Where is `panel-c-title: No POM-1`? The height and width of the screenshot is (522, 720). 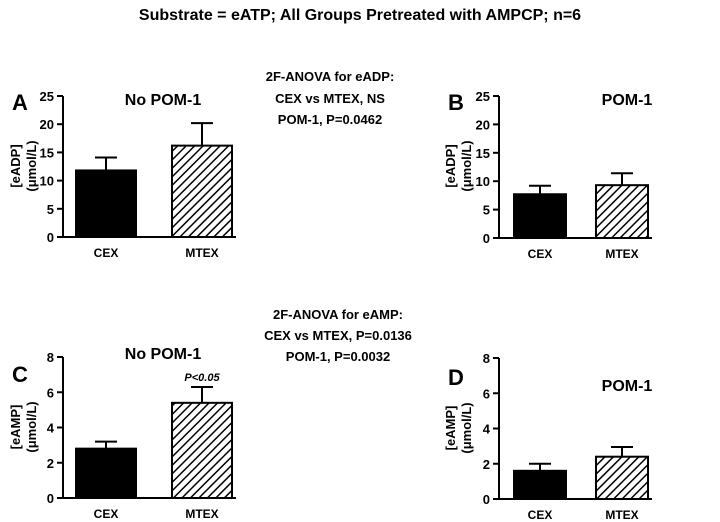
panel-c-title: No POM-1 is located at coordinates (163, 354).